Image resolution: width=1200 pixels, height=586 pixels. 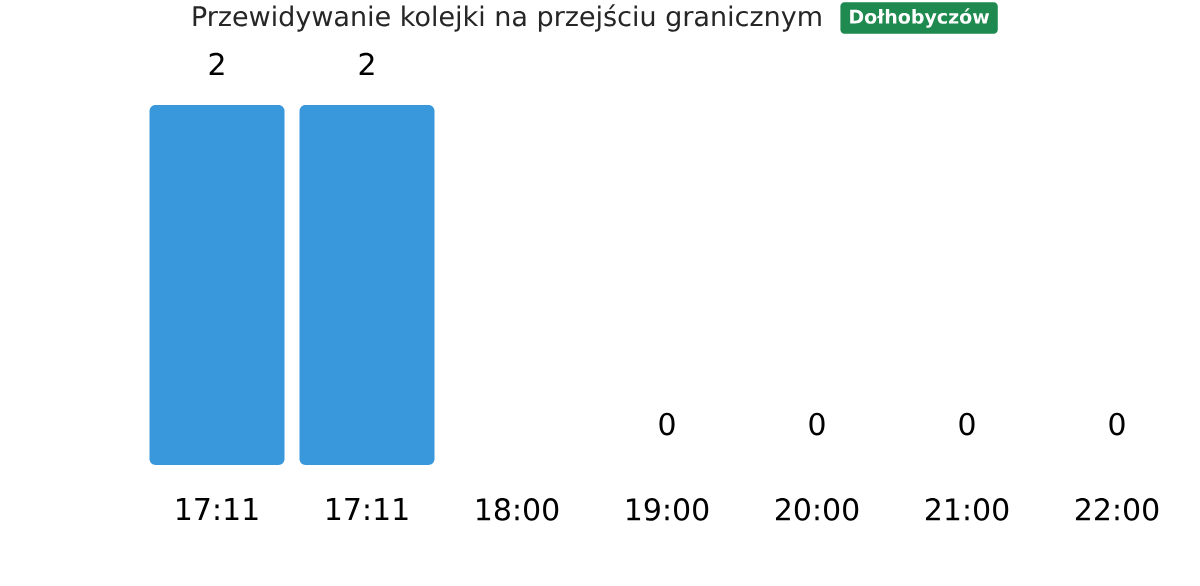 What do you see at coordinates (507, 18) in the screenshot?
I see `chart-title: Przewidywanie kolejki na przejściu granicznym` at bounding box center [507, 18].